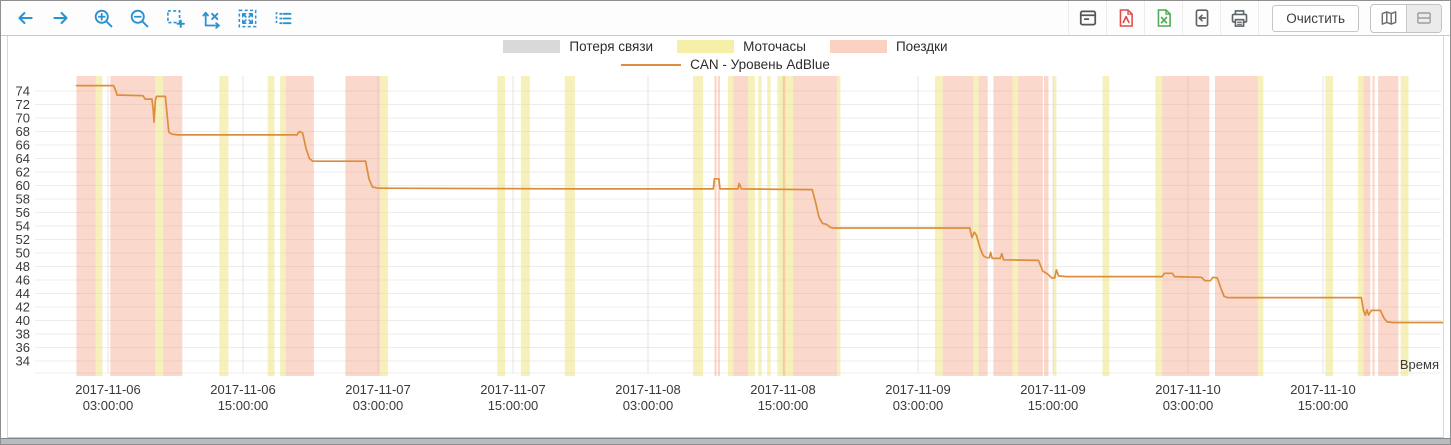 This screenshot has height=445, width=1451. I want to click on zoom-selection-button, so click(175, 18).